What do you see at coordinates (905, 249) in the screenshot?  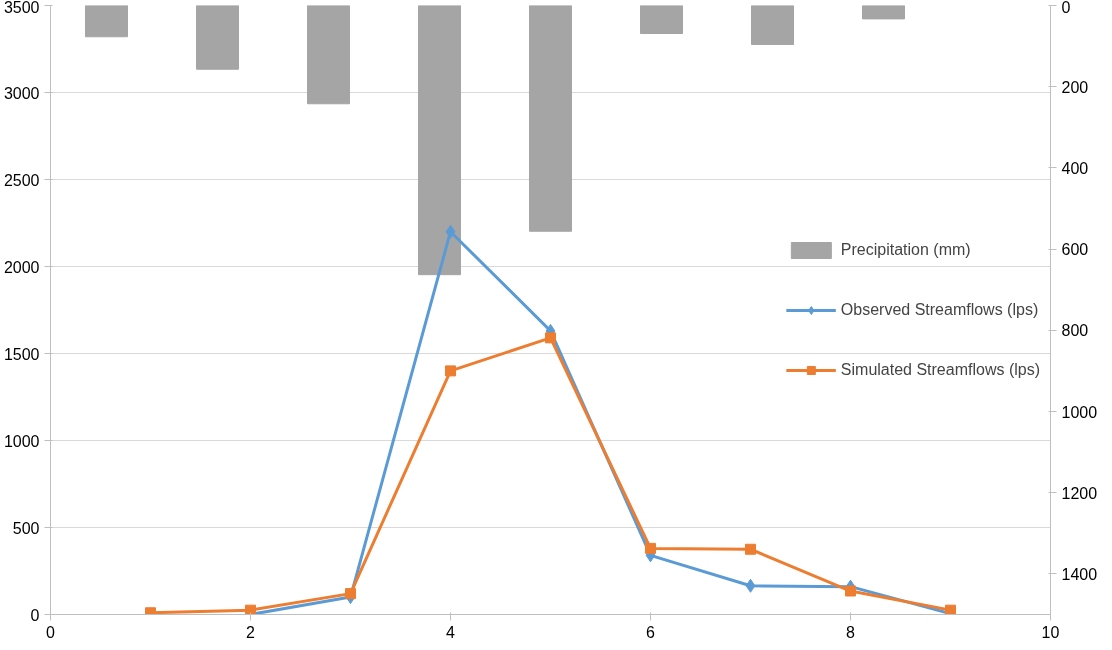 I see `legend-label: Precipitation (mm)` at bounding box center [905, 249].